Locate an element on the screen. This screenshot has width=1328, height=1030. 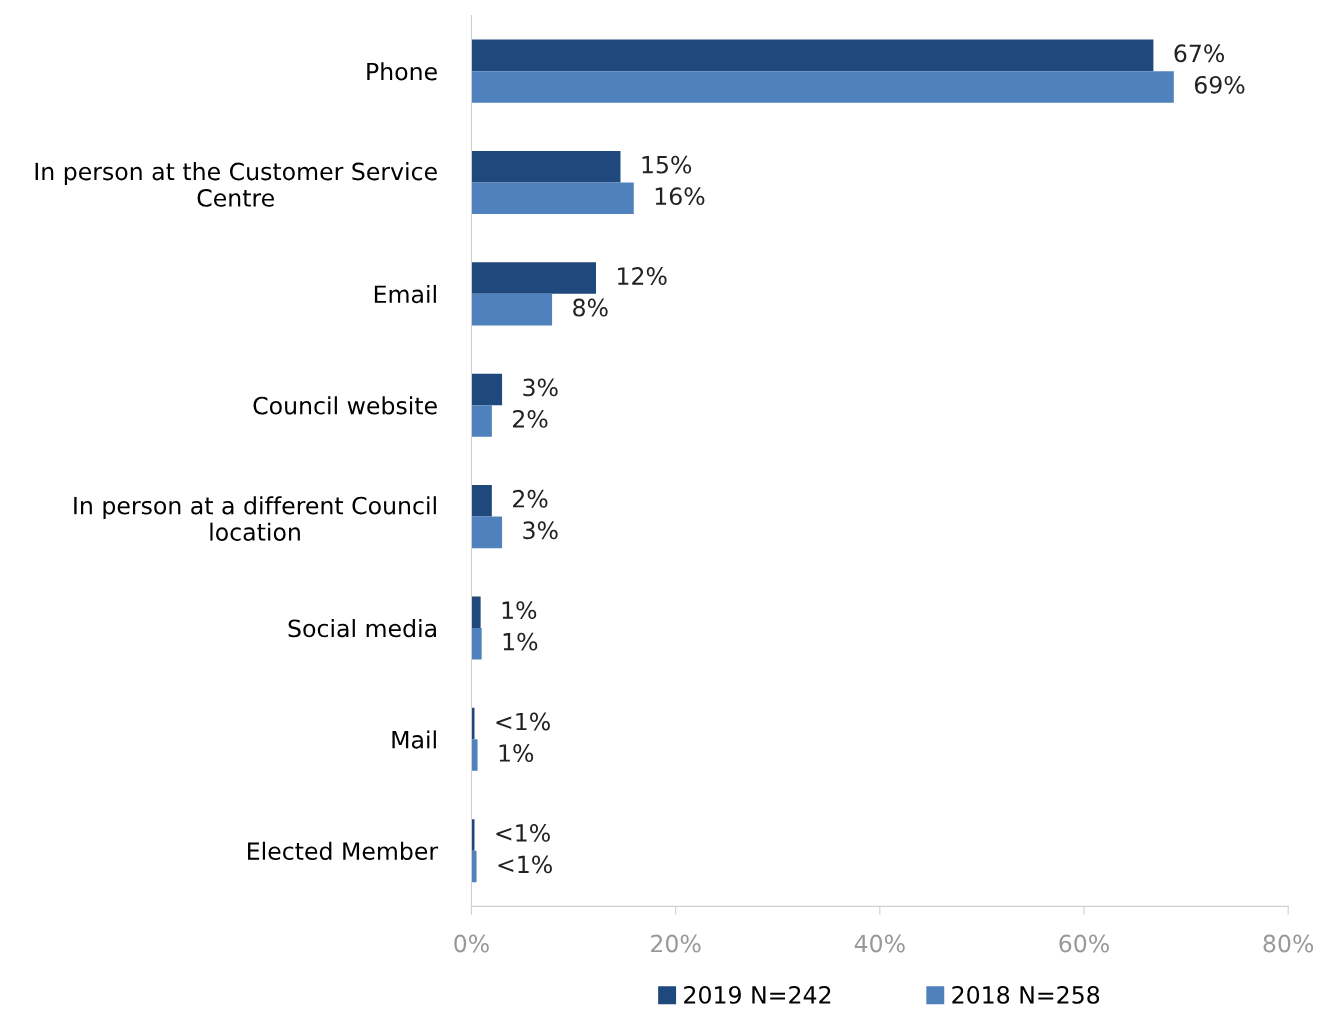
y-tick-label: In person at the Customer Service Centre is located at coordinates (236, 184).